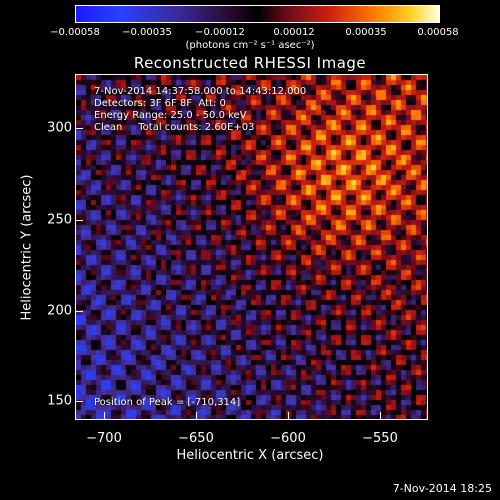  What do you see at coordinates (200, 91) in the screenshot?
I see `time-range-text: 7-Nov-2014 14:37:58.000 to 14:43:12.000` at bounding box center [200, 91].